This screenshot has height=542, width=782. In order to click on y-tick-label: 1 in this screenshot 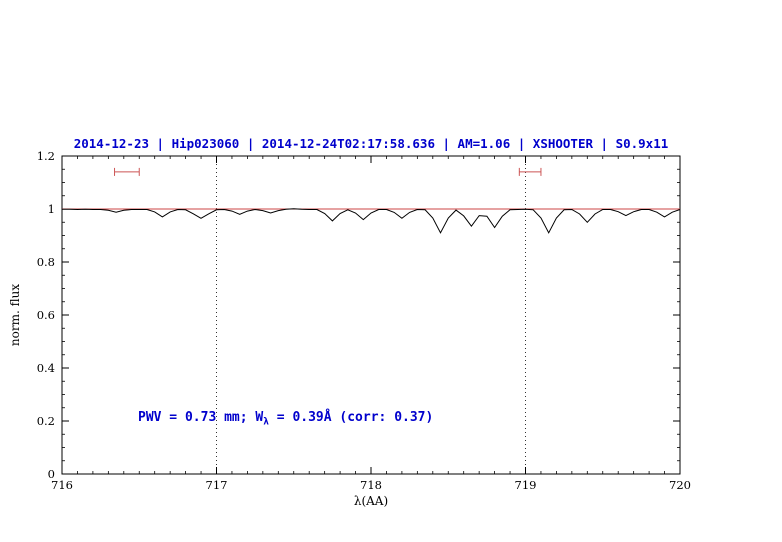, I will do `click(51, 209)`.